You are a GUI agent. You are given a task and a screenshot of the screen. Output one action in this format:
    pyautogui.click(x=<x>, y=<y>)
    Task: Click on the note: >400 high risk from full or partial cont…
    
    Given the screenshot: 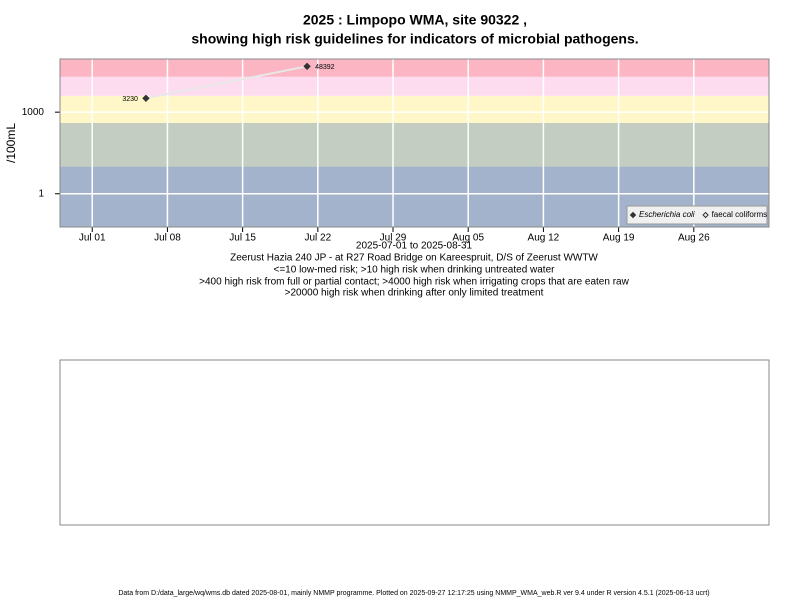 What is the action you would take?
    pyautogui.click(x=414, y=282)
    